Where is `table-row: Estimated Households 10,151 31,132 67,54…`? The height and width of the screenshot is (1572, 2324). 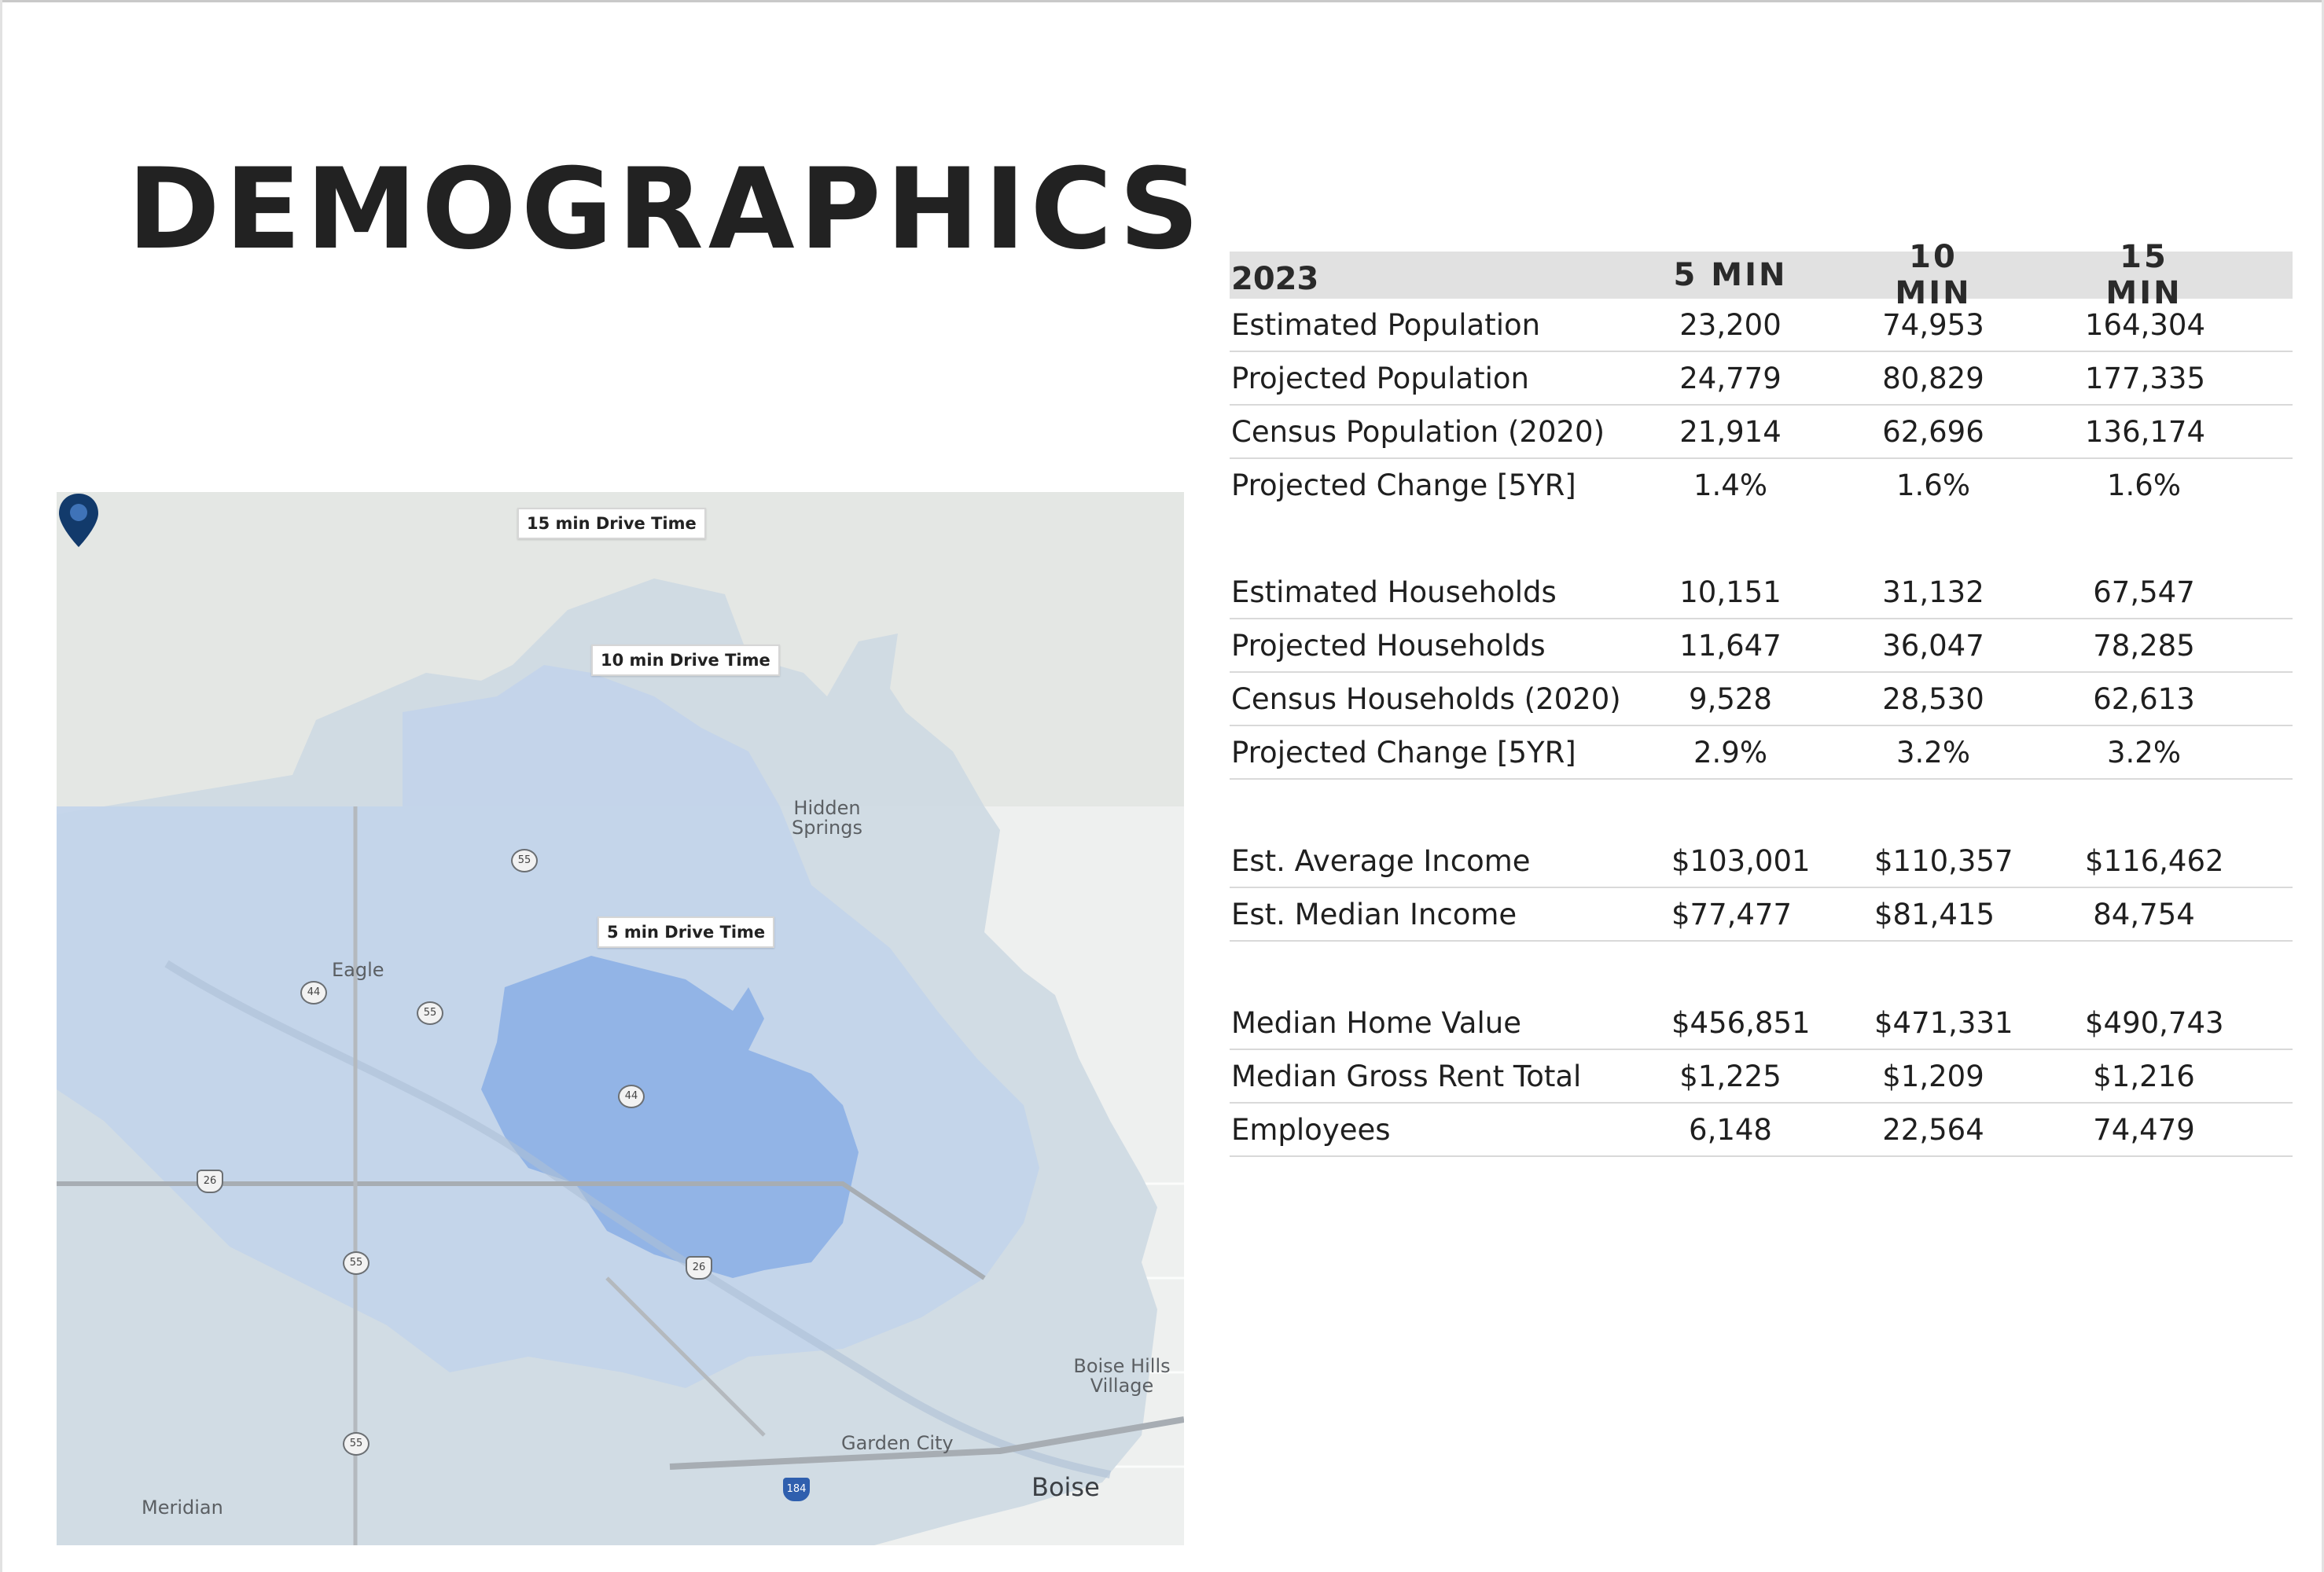
table-row: Estimated Households 10,151 31,132 67,54… is located at coordinates (1761, 592).